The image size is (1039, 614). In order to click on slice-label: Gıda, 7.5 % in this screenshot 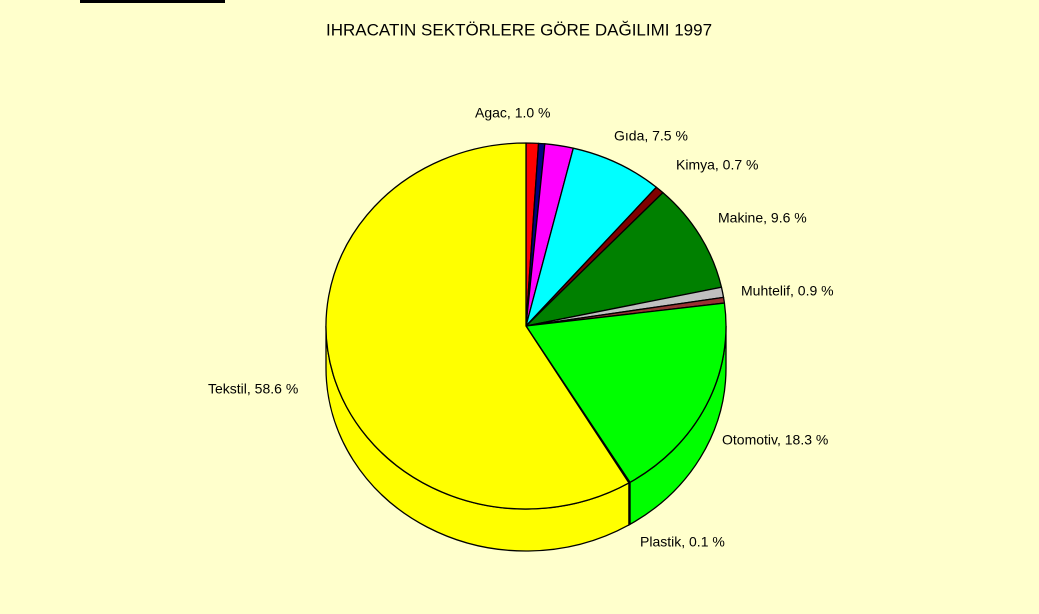, I will do `click(651, 136)`.